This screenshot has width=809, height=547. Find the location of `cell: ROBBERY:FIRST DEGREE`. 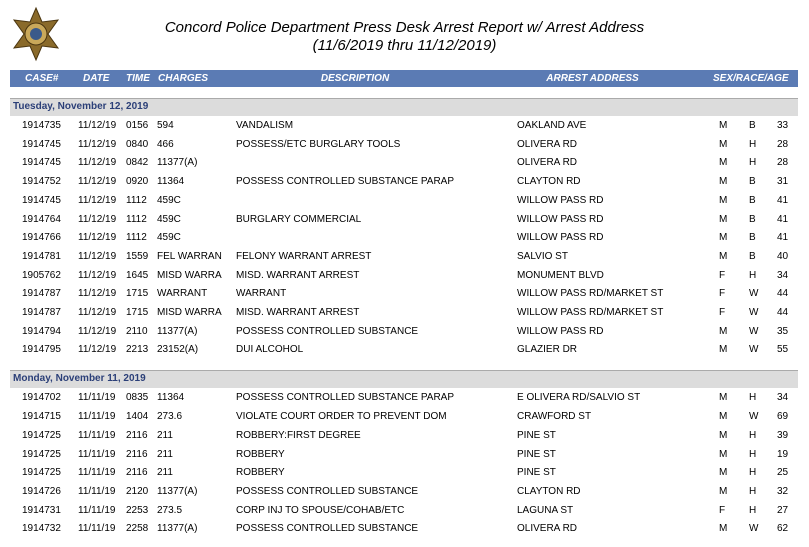

cell: ROBBERY:FIRST DEGREE is located at coordinates (298, 435).